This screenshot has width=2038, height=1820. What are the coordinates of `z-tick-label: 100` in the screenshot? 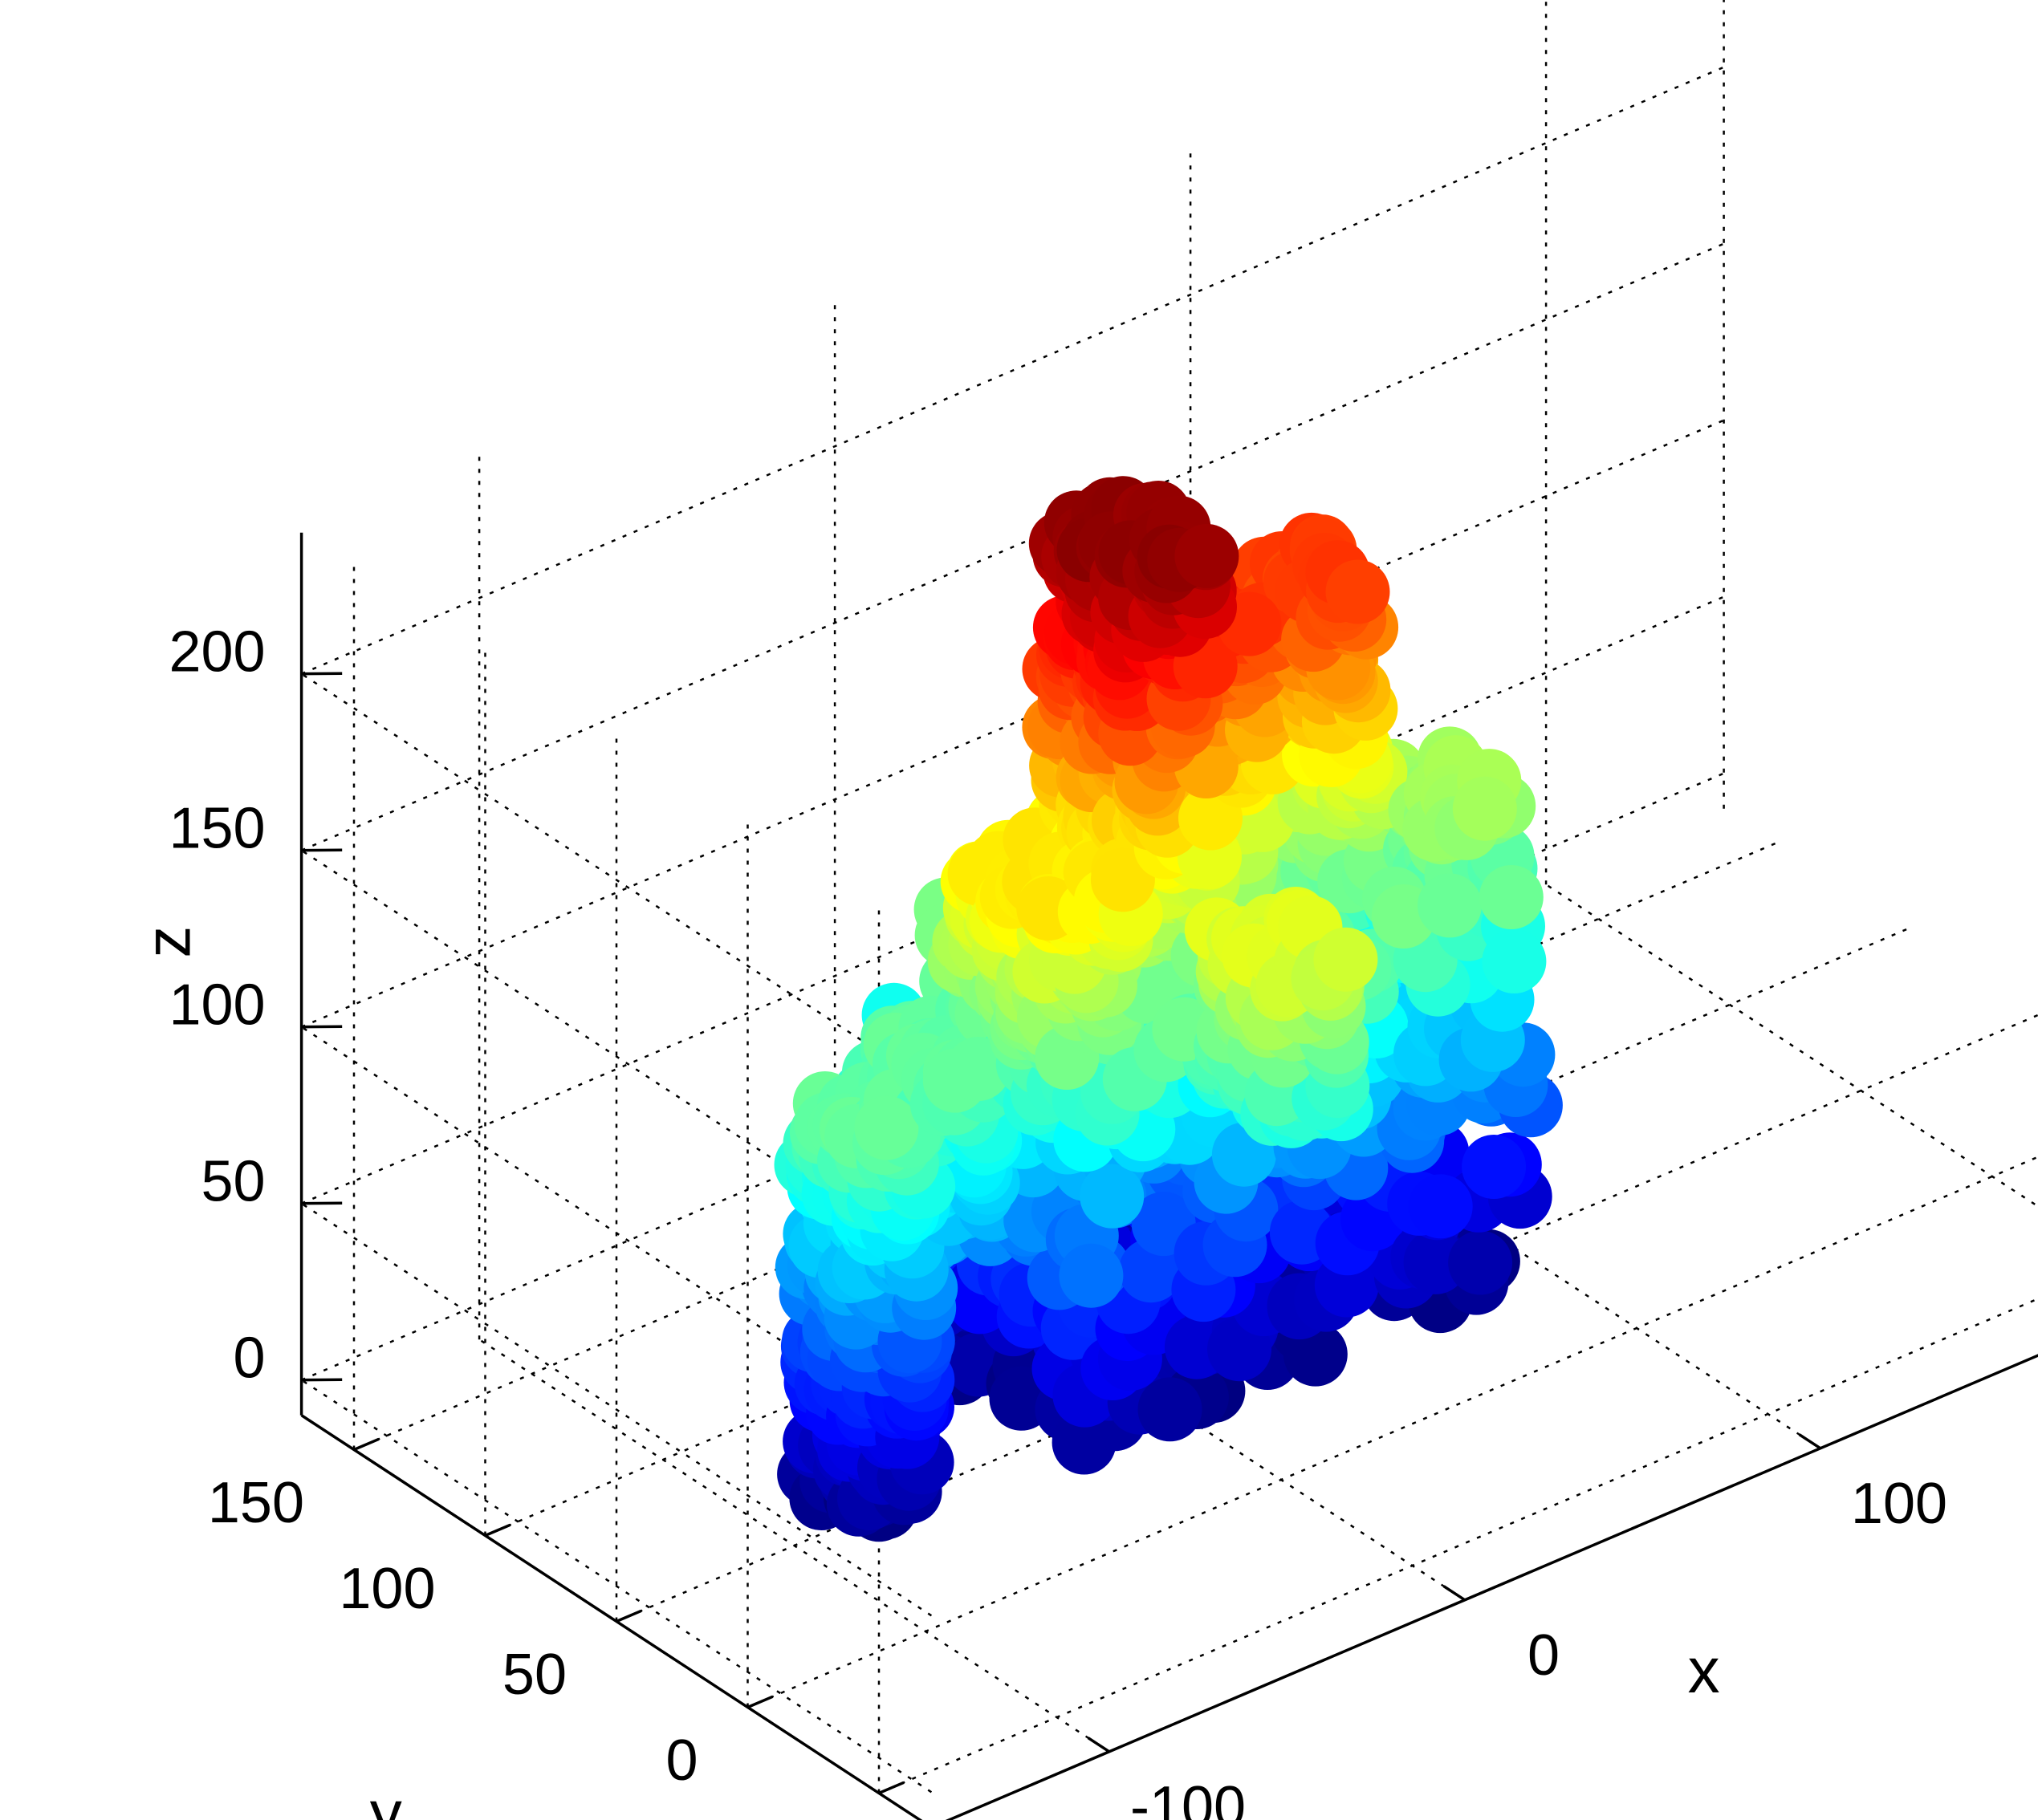 It's located at (217, 1006).